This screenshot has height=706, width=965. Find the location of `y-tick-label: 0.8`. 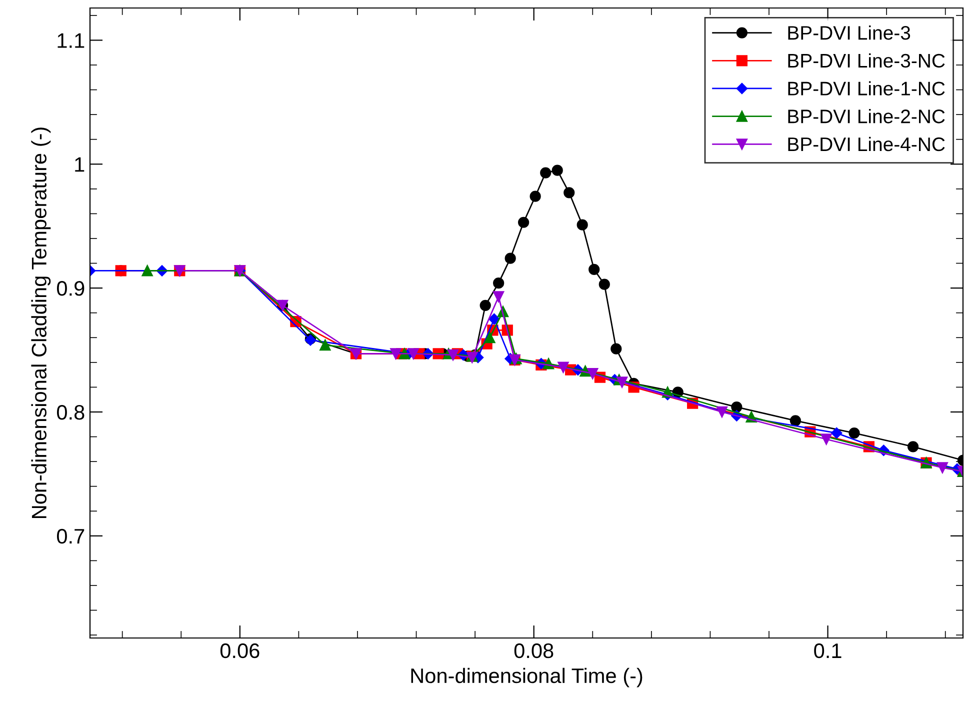

y-tick-label: 0.8 is located at coordinates (70, 412).